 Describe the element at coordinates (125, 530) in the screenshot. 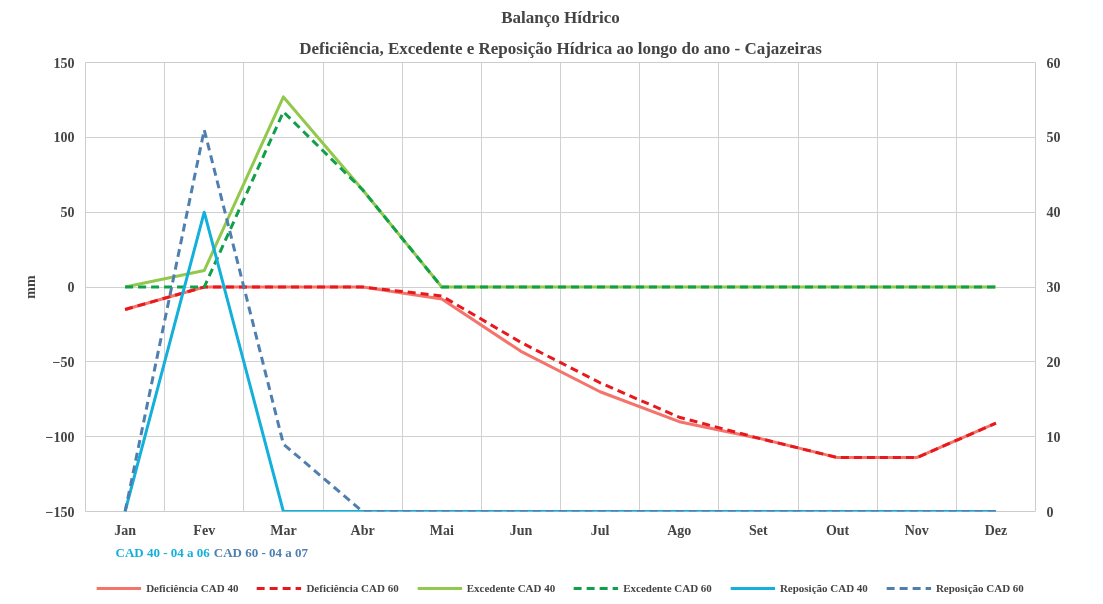

I see `x-tick-label: Jan` at that location.